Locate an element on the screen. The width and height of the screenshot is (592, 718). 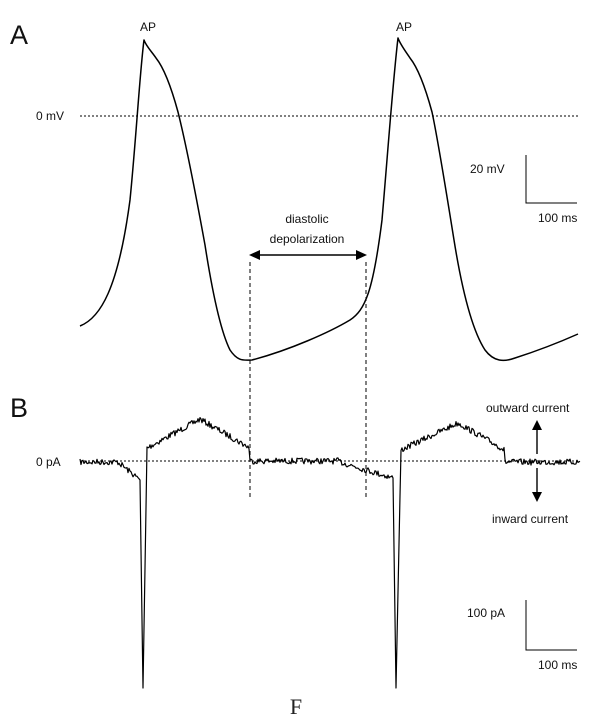
ap-label-1: AP is located at coordinates (148, 27).